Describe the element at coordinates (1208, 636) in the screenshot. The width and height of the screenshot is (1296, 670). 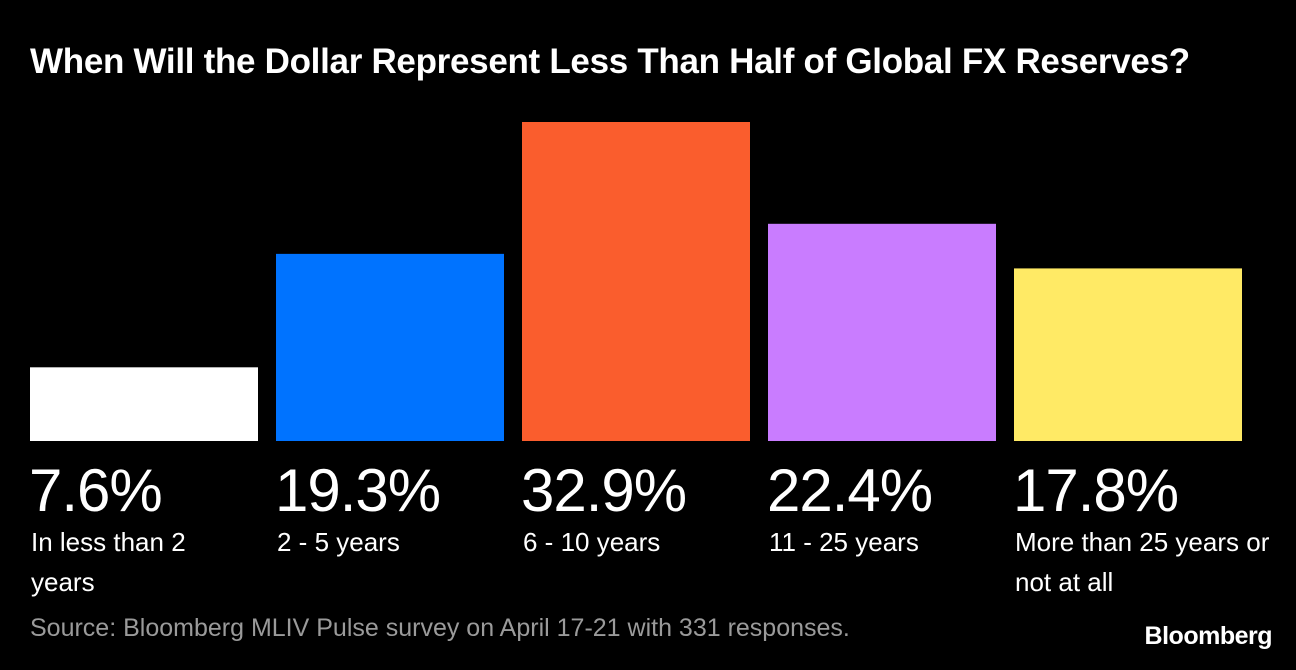
I see `bloomberg-logo: Bloomberg` at that location.